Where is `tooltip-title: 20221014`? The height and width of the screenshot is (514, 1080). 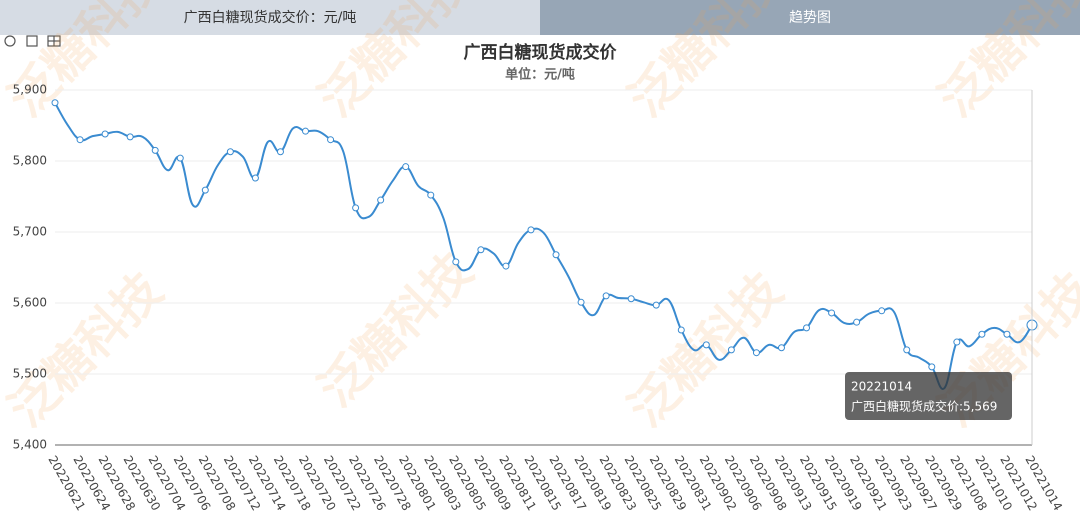 tooltip-title: 20221014 is located at coordinates (881, 387).